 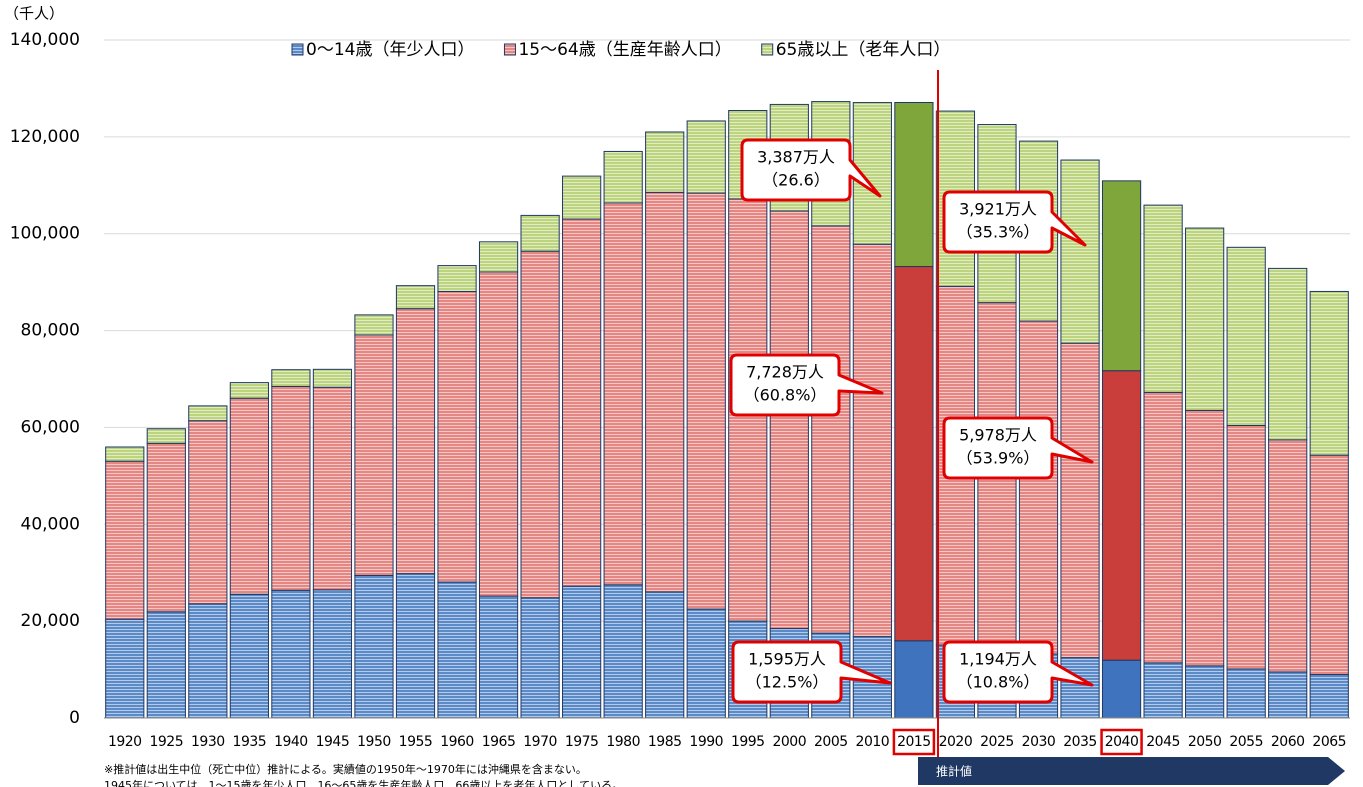 I want to click on callout-text: 7,728万人, so click(x=785, y=372).